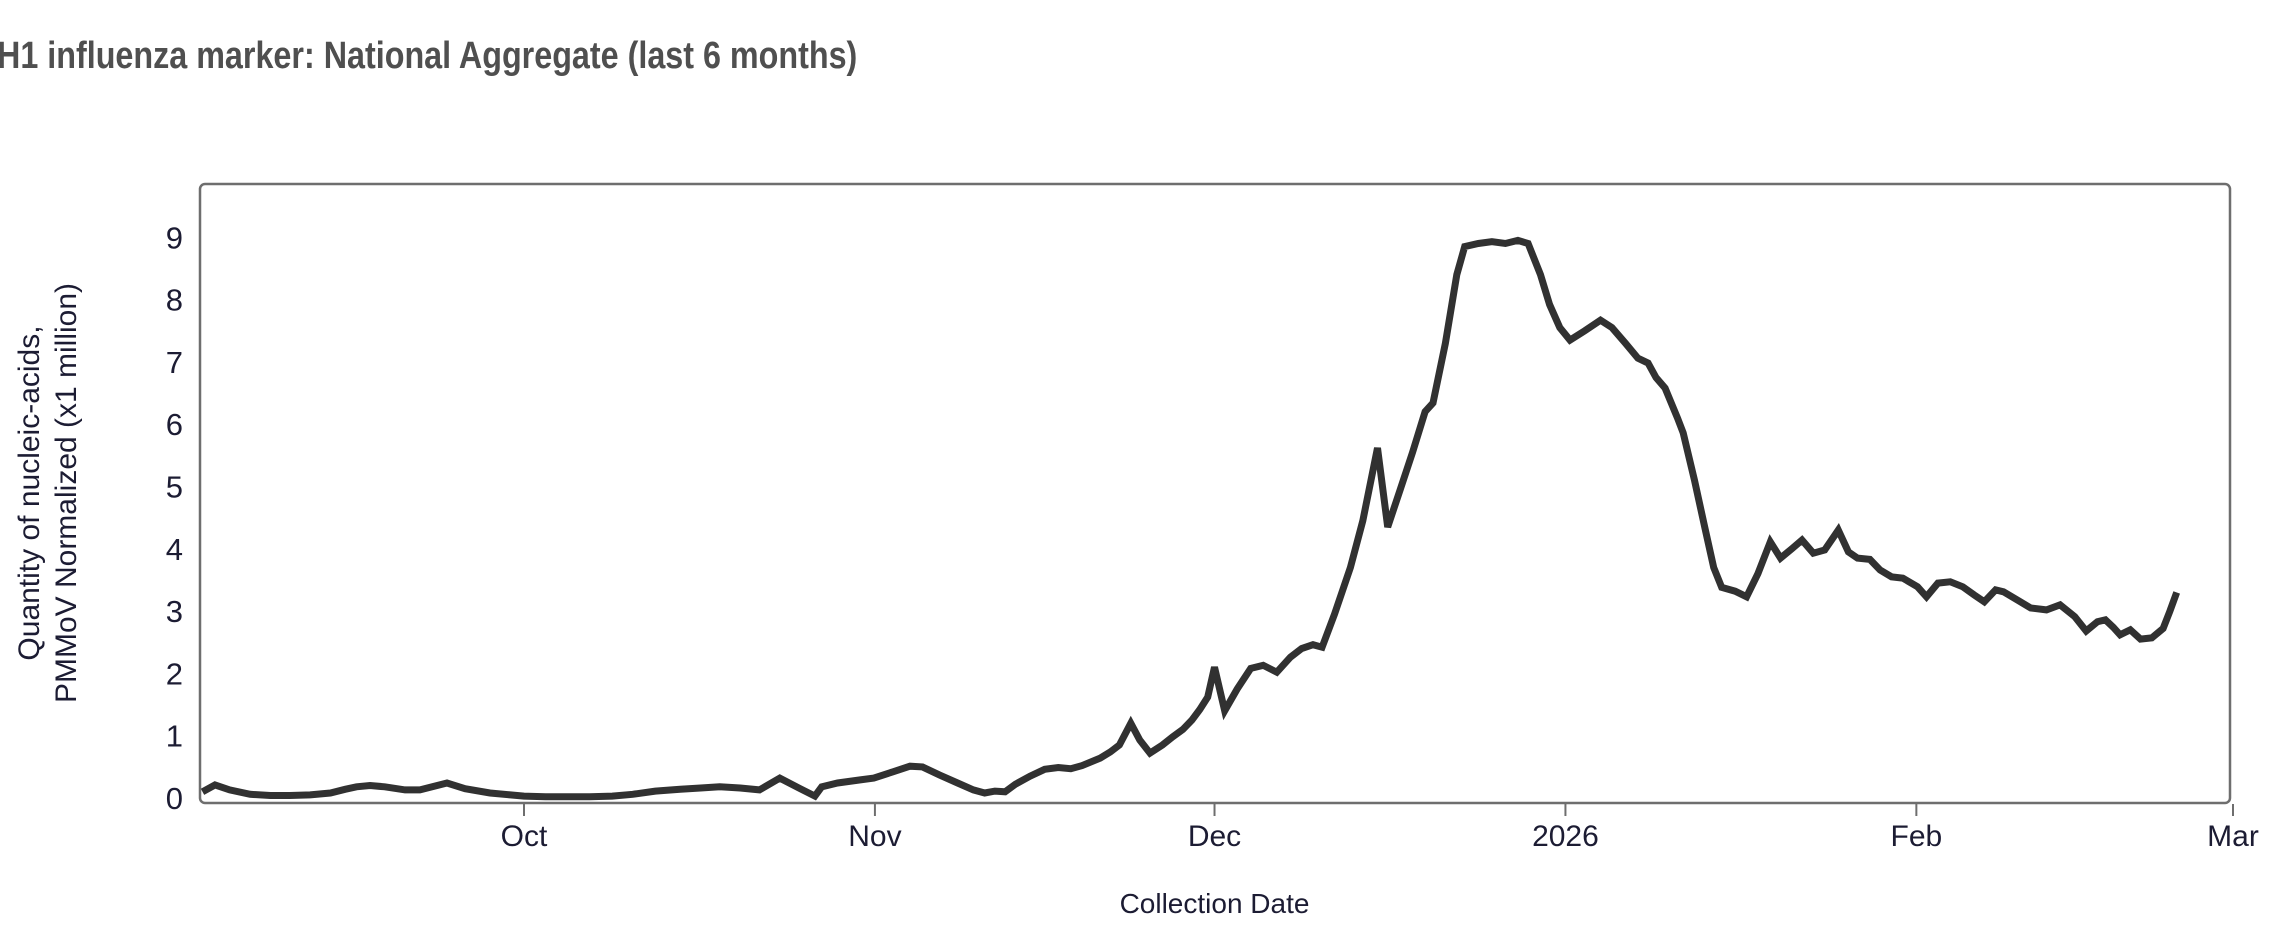  Describe the element at coordinates (174, 798) in the screenshot. I see `y-tick-label: 0` at that location.